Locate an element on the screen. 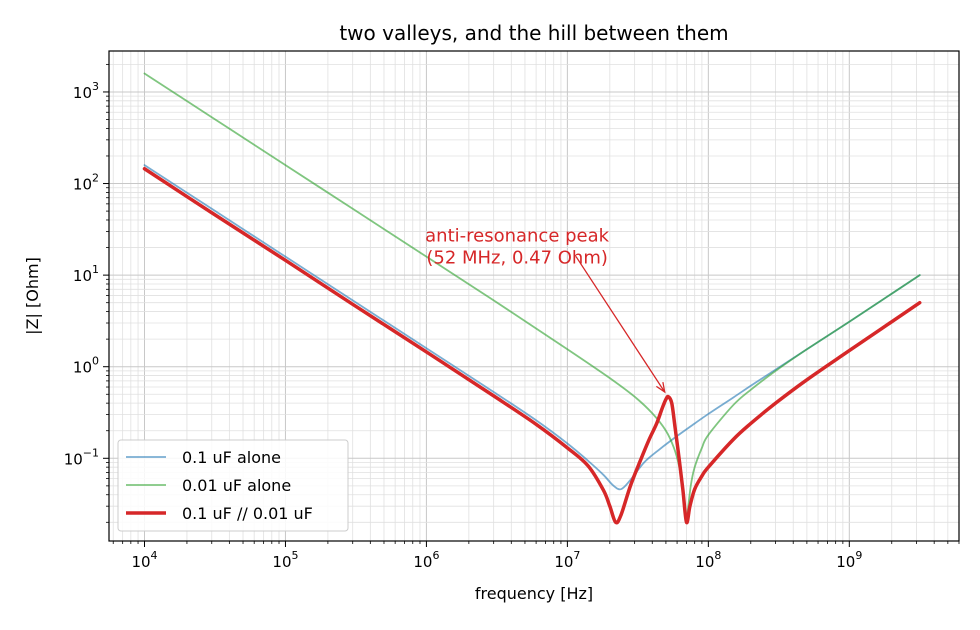 This screenshot has height=630, width=980. annotation-arrow is located at coordinates (620, 324).